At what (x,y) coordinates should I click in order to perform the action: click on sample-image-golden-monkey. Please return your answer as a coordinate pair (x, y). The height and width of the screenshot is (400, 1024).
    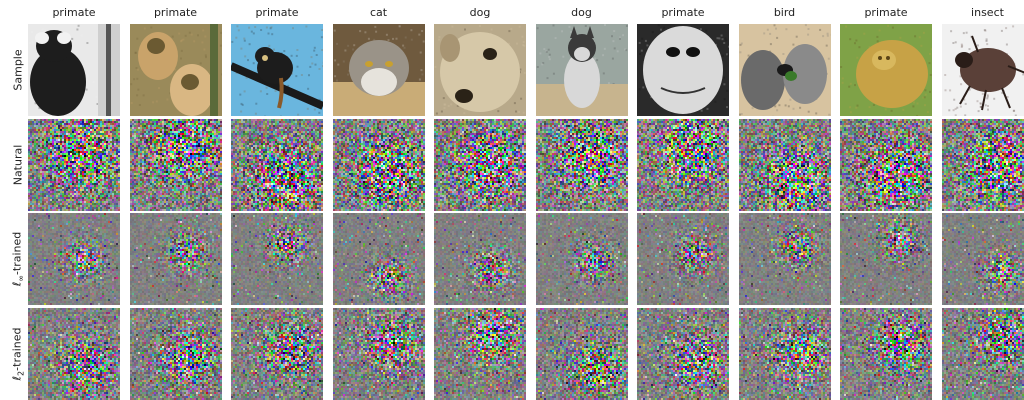
    Looking at the image, I should click on (886, 70).